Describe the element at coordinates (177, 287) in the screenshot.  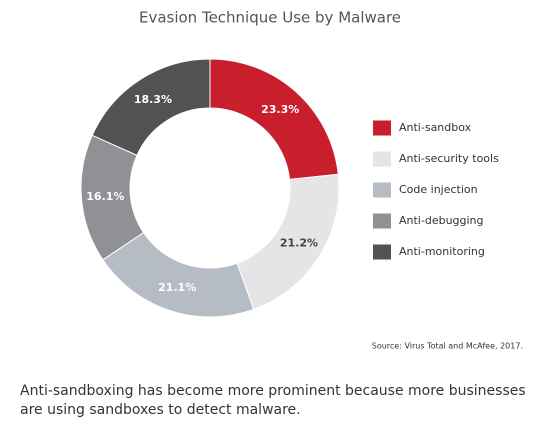
I see `value-label: 21.1%` at that location.